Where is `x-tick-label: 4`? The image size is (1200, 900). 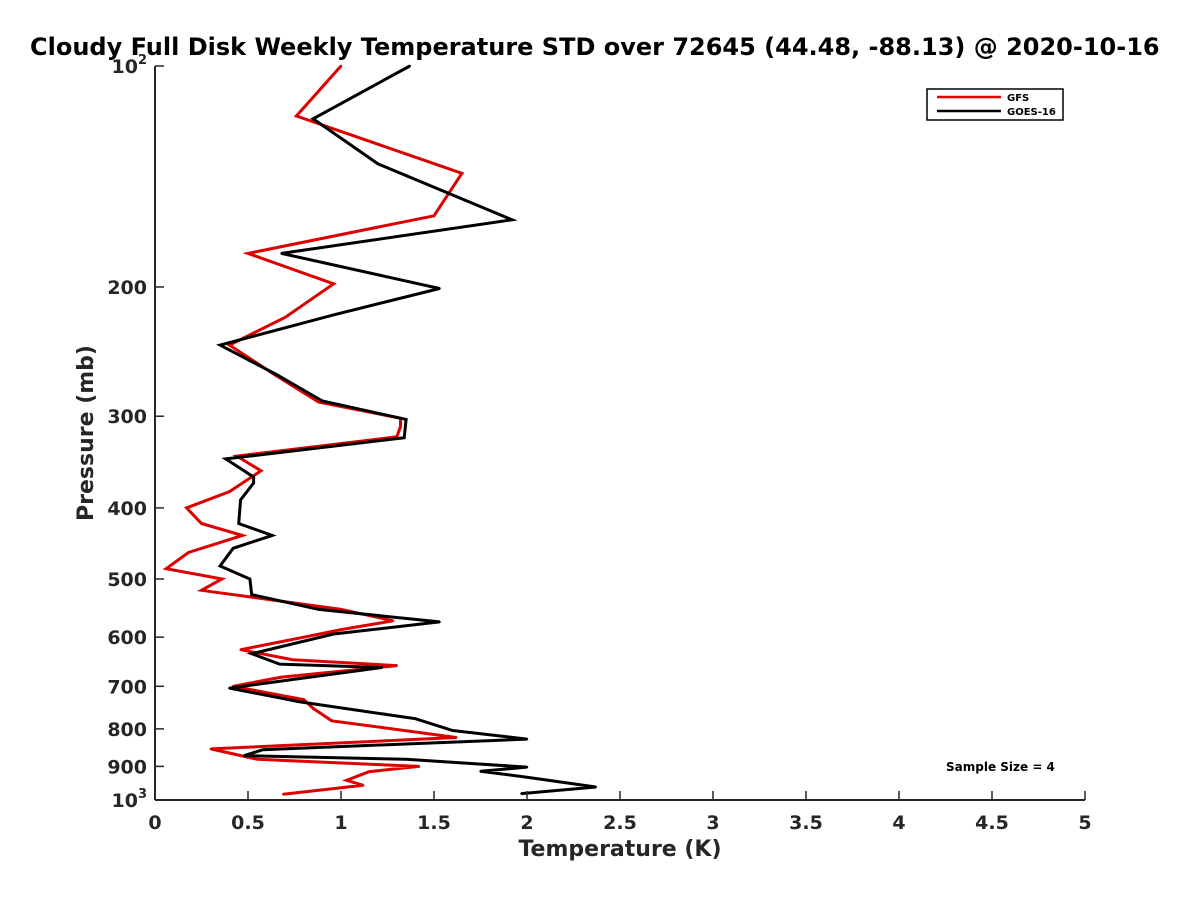
x-tick-label: 4 is located at coordinates (898, 823).